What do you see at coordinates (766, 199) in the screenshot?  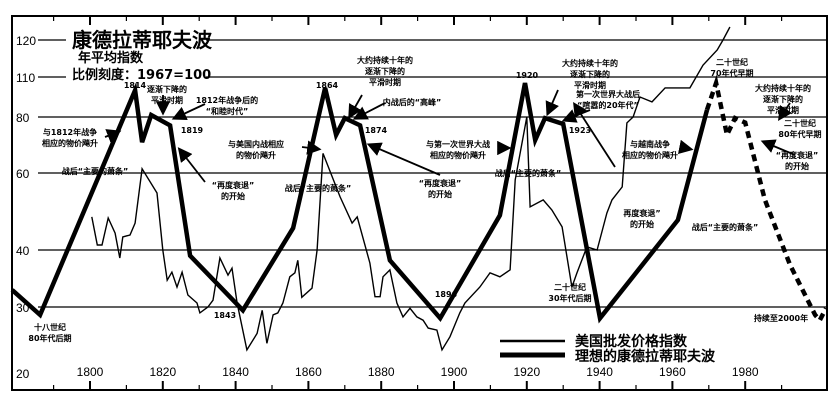 I see `series-ideal-kondratieff-wave-projection` at bounding box center [766, 199].